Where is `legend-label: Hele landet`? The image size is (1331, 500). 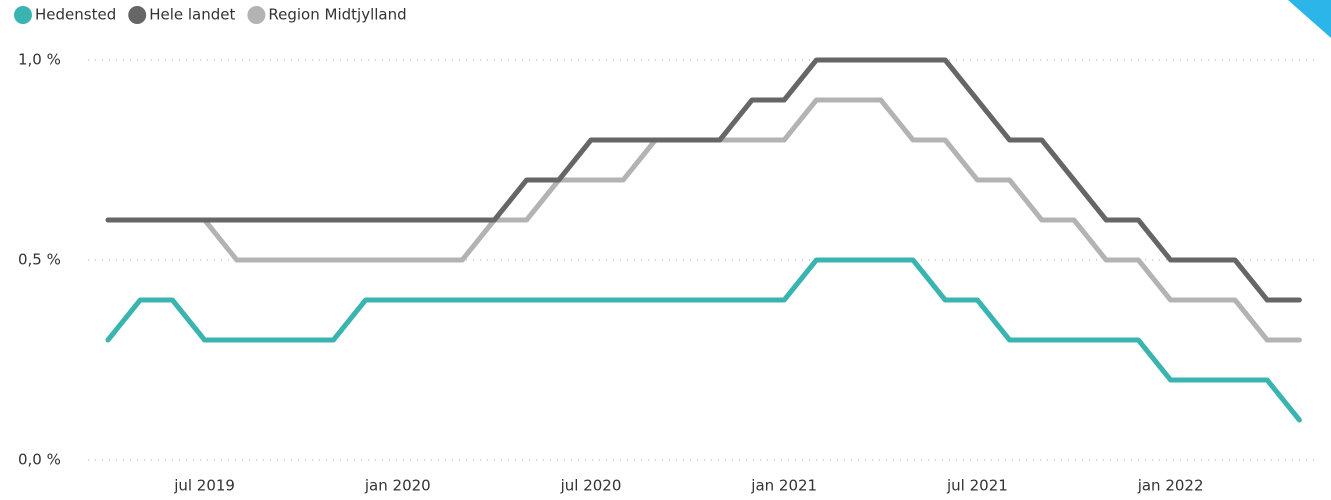
legend-label: Hele landet is located at coordinates (192, 15).